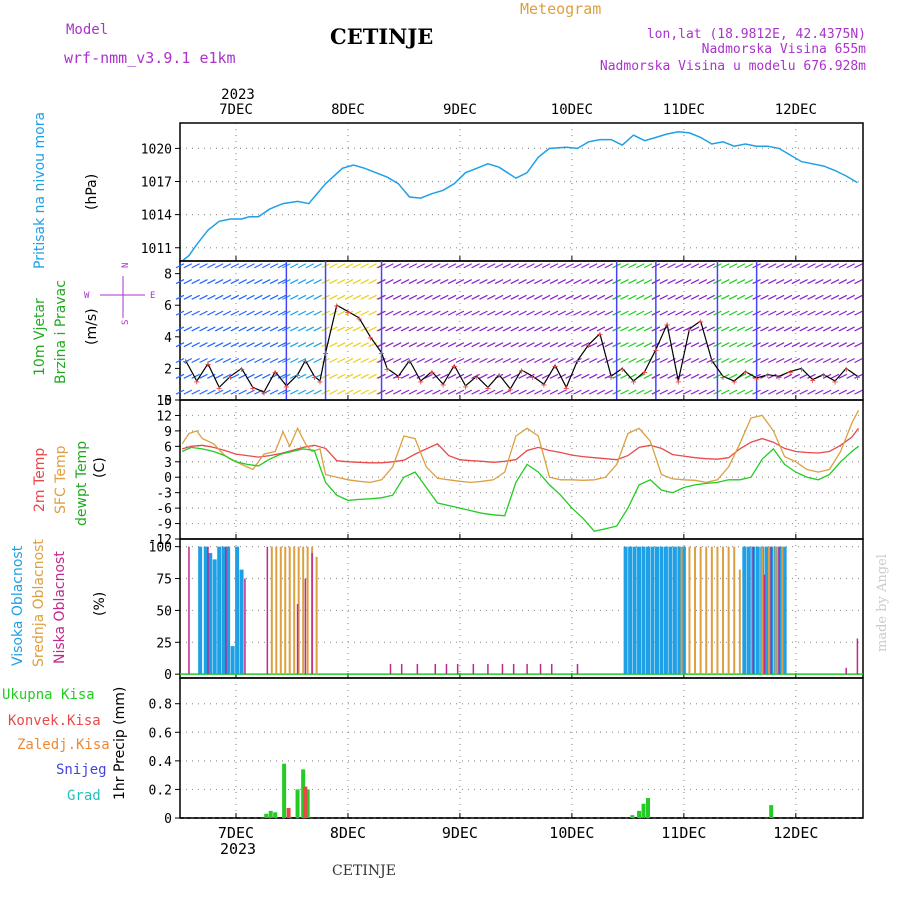 Image resolution: width=900 pixels, height=900 pixels. I want to click on lonlat-label: lon,lat (18.9812E, 42.4375N), so click(756, 34).